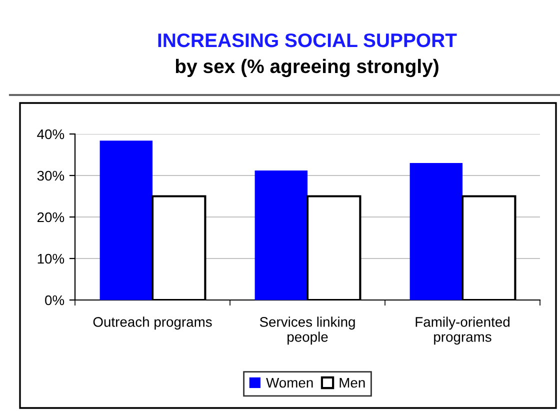 The width and height of the screenshot is (560, 411). I want to click on x-tick-label: Services linking people, so click(307, 330).